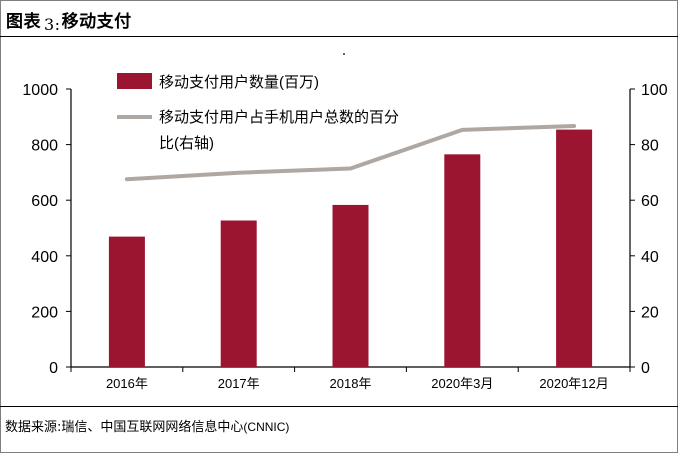 The image size is (678, 453). I want to click on x-tick-label: 2017年, so click(239, 383).